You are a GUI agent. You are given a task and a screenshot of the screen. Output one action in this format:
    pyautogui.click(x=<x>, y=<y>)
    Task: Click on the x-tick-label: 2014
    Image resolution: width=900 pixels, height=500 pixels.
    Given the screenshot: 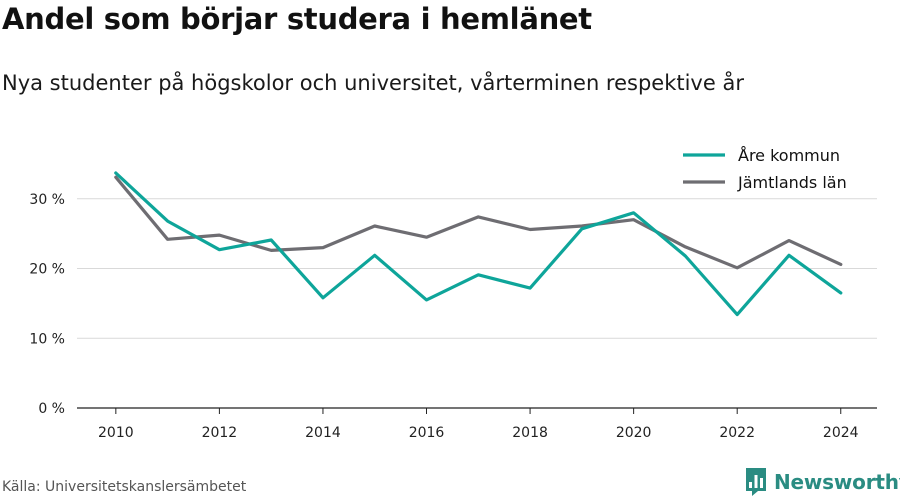 What is the action you would take?
    pyautogui.click(x=323, y=433)
    